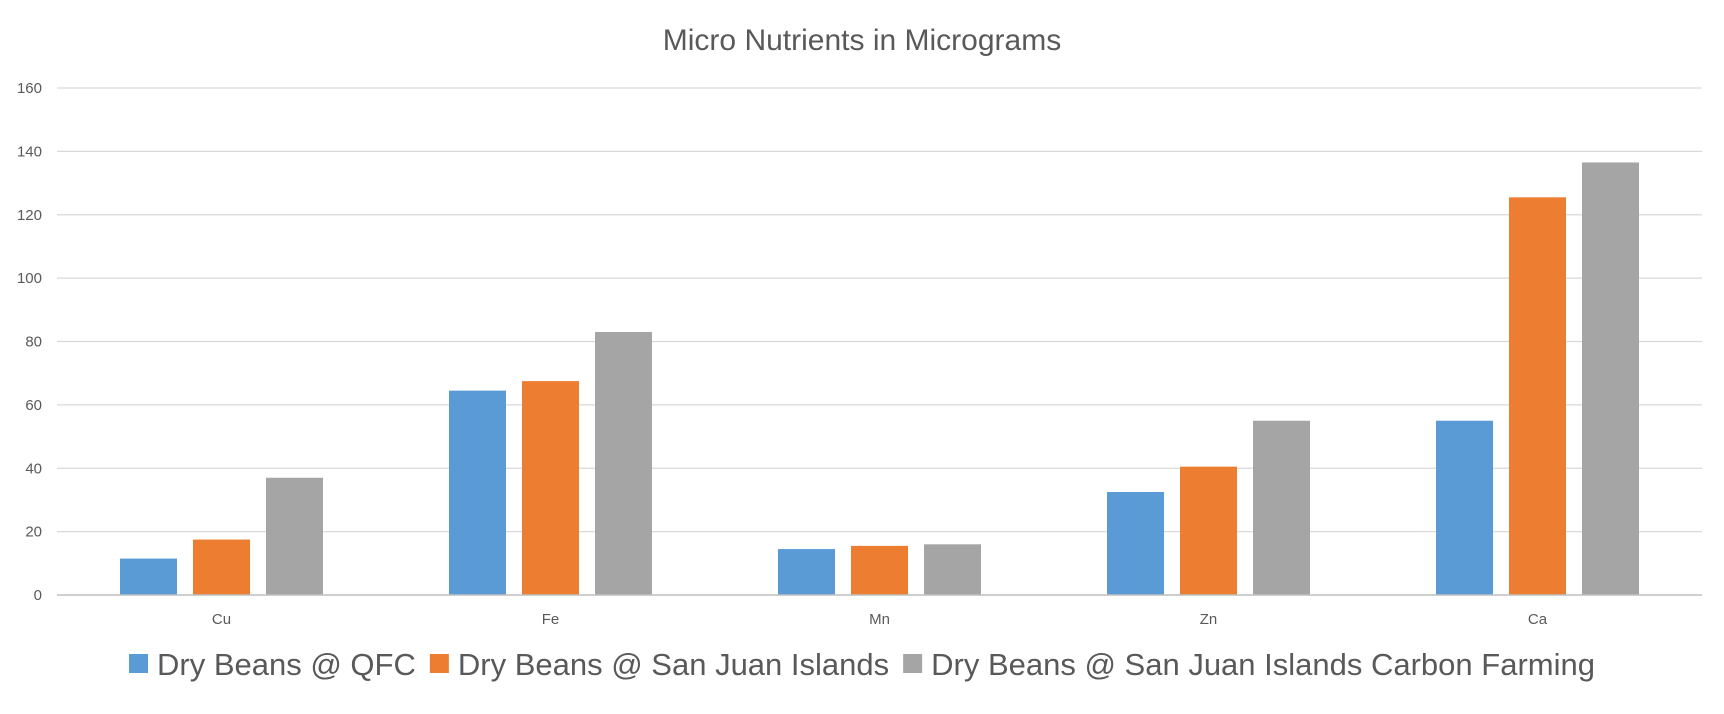 This screenshot has width=1724, height=714. What do you see at coordinates (29, 151) in the screenshot?
I see `y-tick-label: 140` at bounding box center [29, 151].